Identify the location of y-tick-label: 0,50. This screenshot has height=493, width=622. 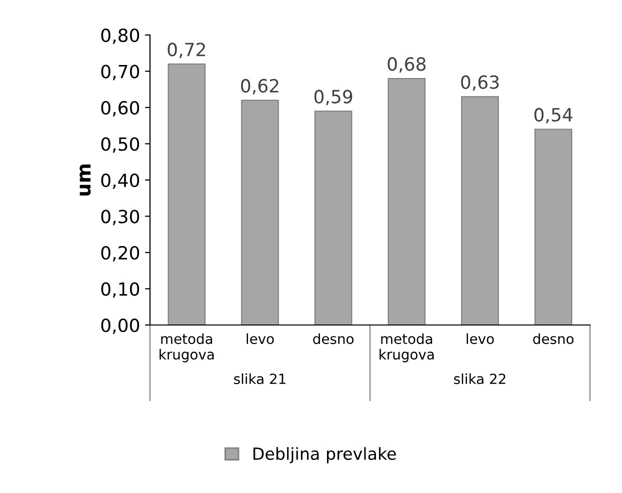
(120, 145).